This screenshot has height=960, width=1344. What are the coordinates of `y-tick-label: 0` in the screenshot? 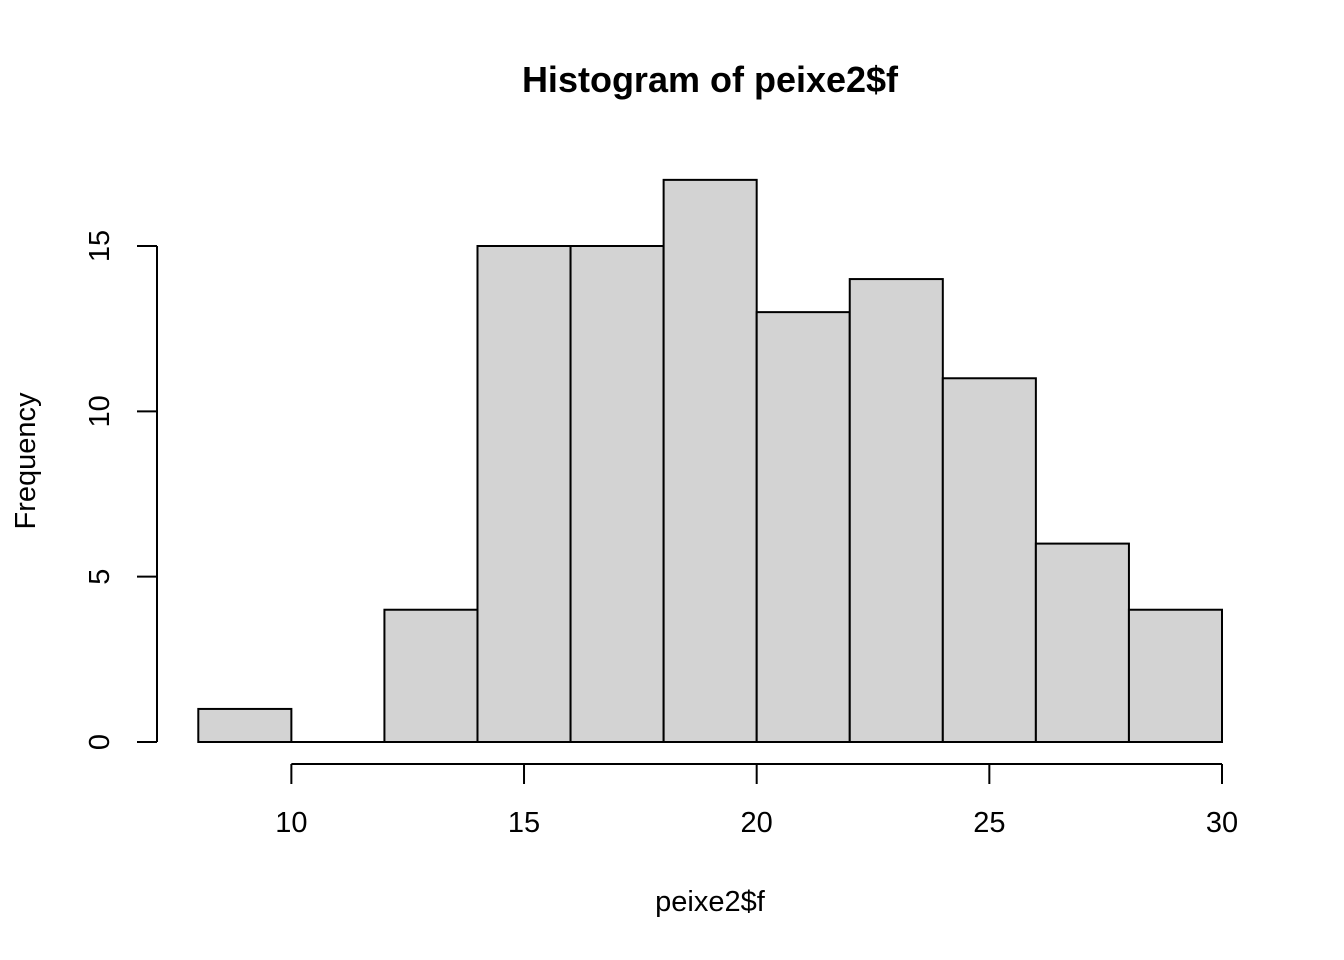 It's located at (100, 742).